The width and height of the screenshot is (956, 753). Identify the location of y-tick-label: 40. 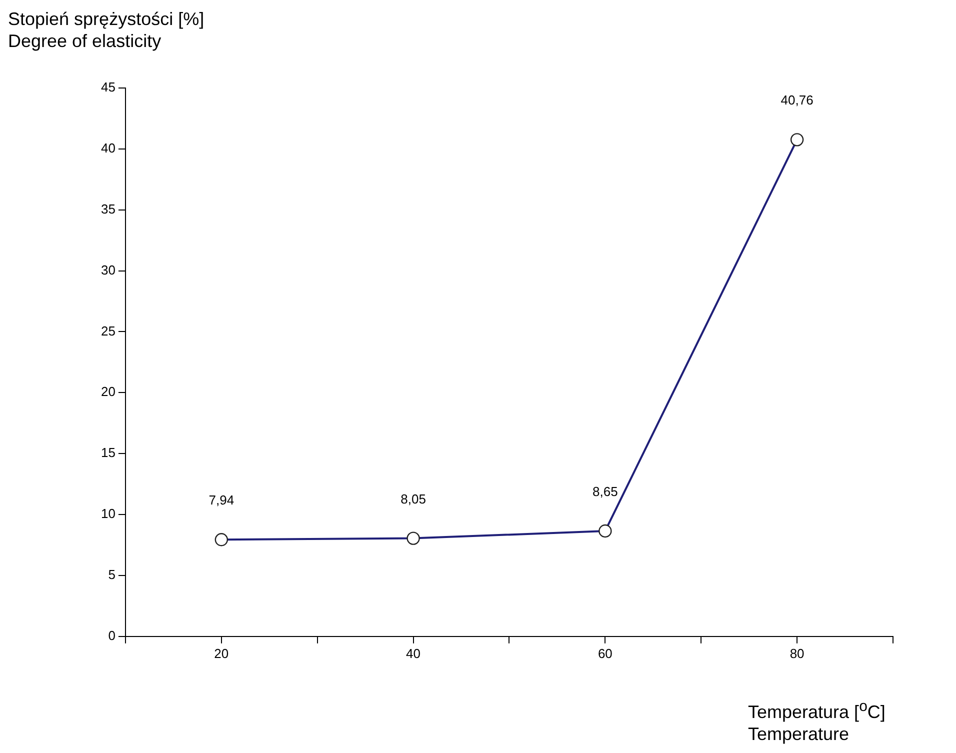
(108, 148).